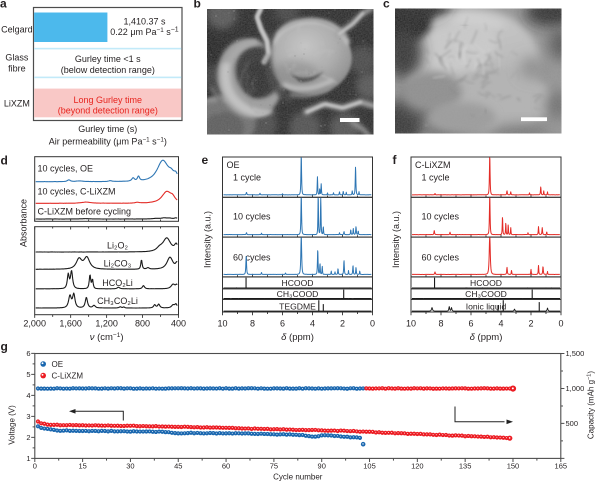 The width and height of the screenshot is (600, 486). I want to click on svg-text: 10 cycles, OE, so click(66, 169).